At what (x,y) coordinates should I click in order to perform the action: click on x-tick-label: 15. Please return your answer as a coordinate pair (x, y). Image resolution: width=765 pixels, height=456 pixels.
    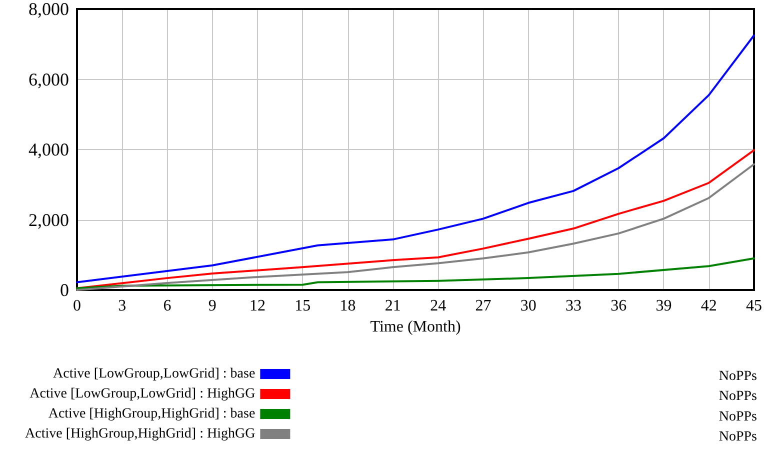
    Looking at the image, I should click on (302, 306).